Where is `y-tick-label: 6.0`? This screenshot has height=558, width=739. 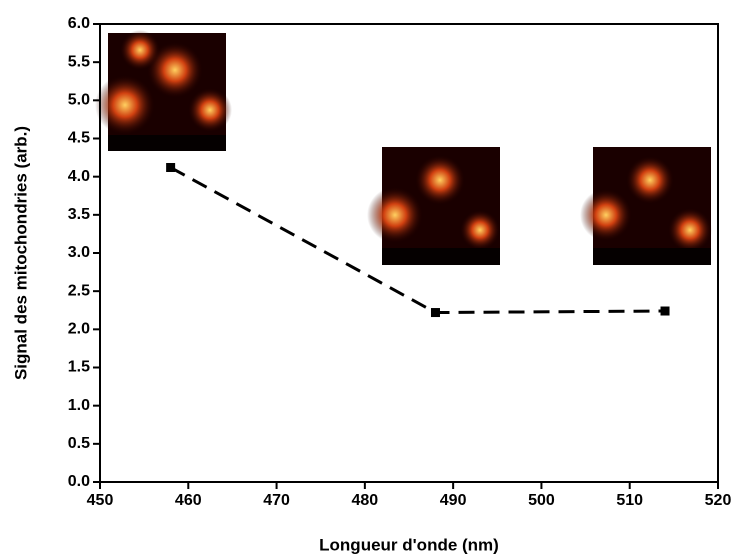
y-tick-label: 6.0 is located at coordinates (79, 23).